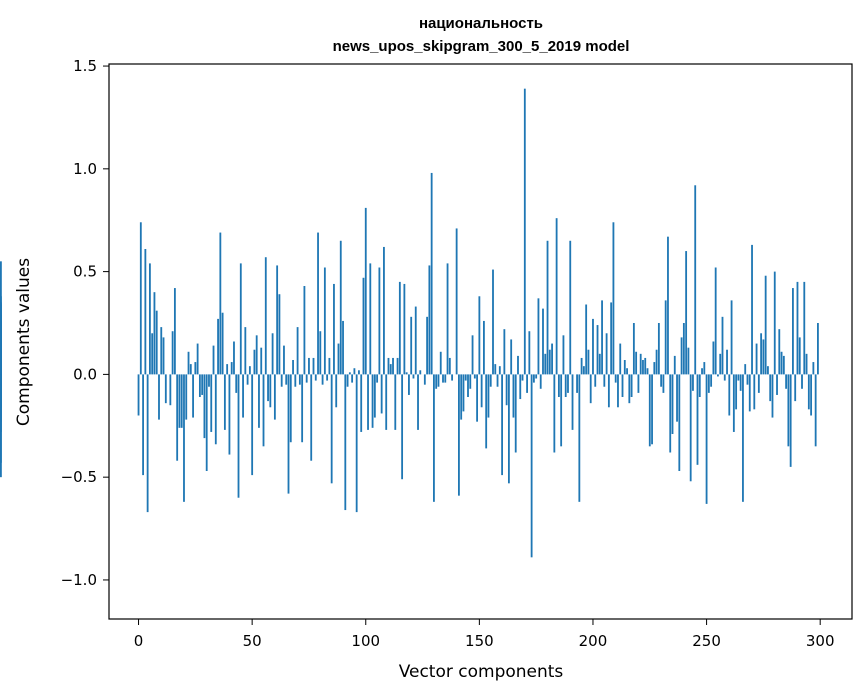 This screenshot has height=696, width=867. I want to click on y-axis-ticks: −1.0 −0.5 0.0 0.5 1.0 1.5, so click(85, 323).